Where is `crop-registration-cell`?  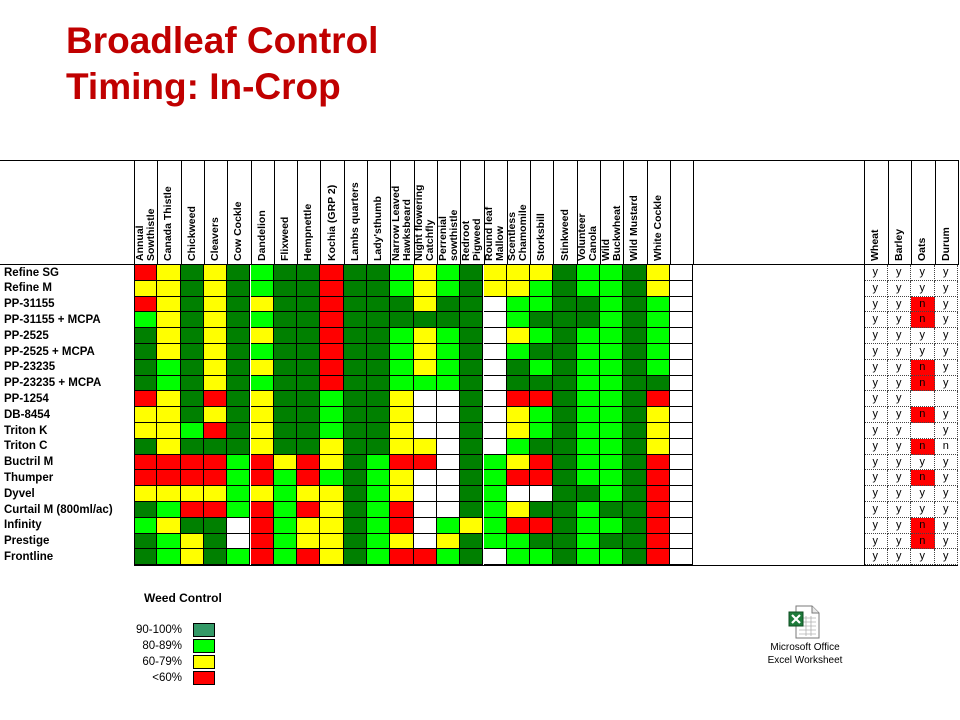
crop-registration-cell is located at coordinates (946, 399).